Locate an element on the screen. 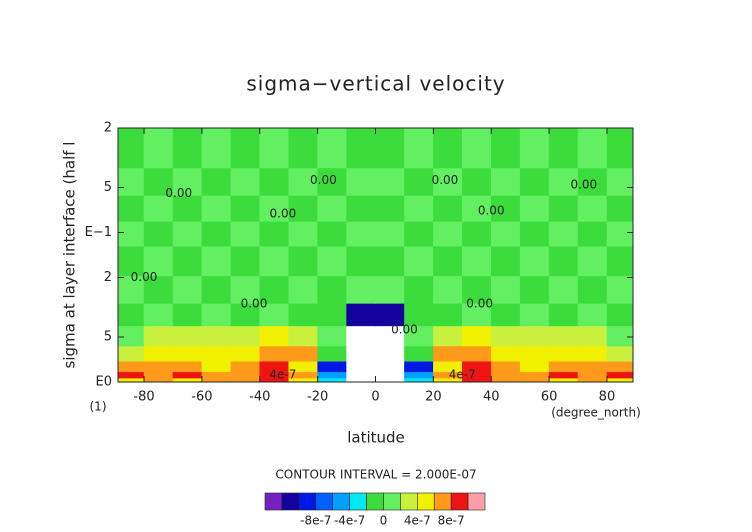 The height and width of the screenshot is (532, 752). colorbar-tick-label: 4e-7 is located at coordinates (417, 521).